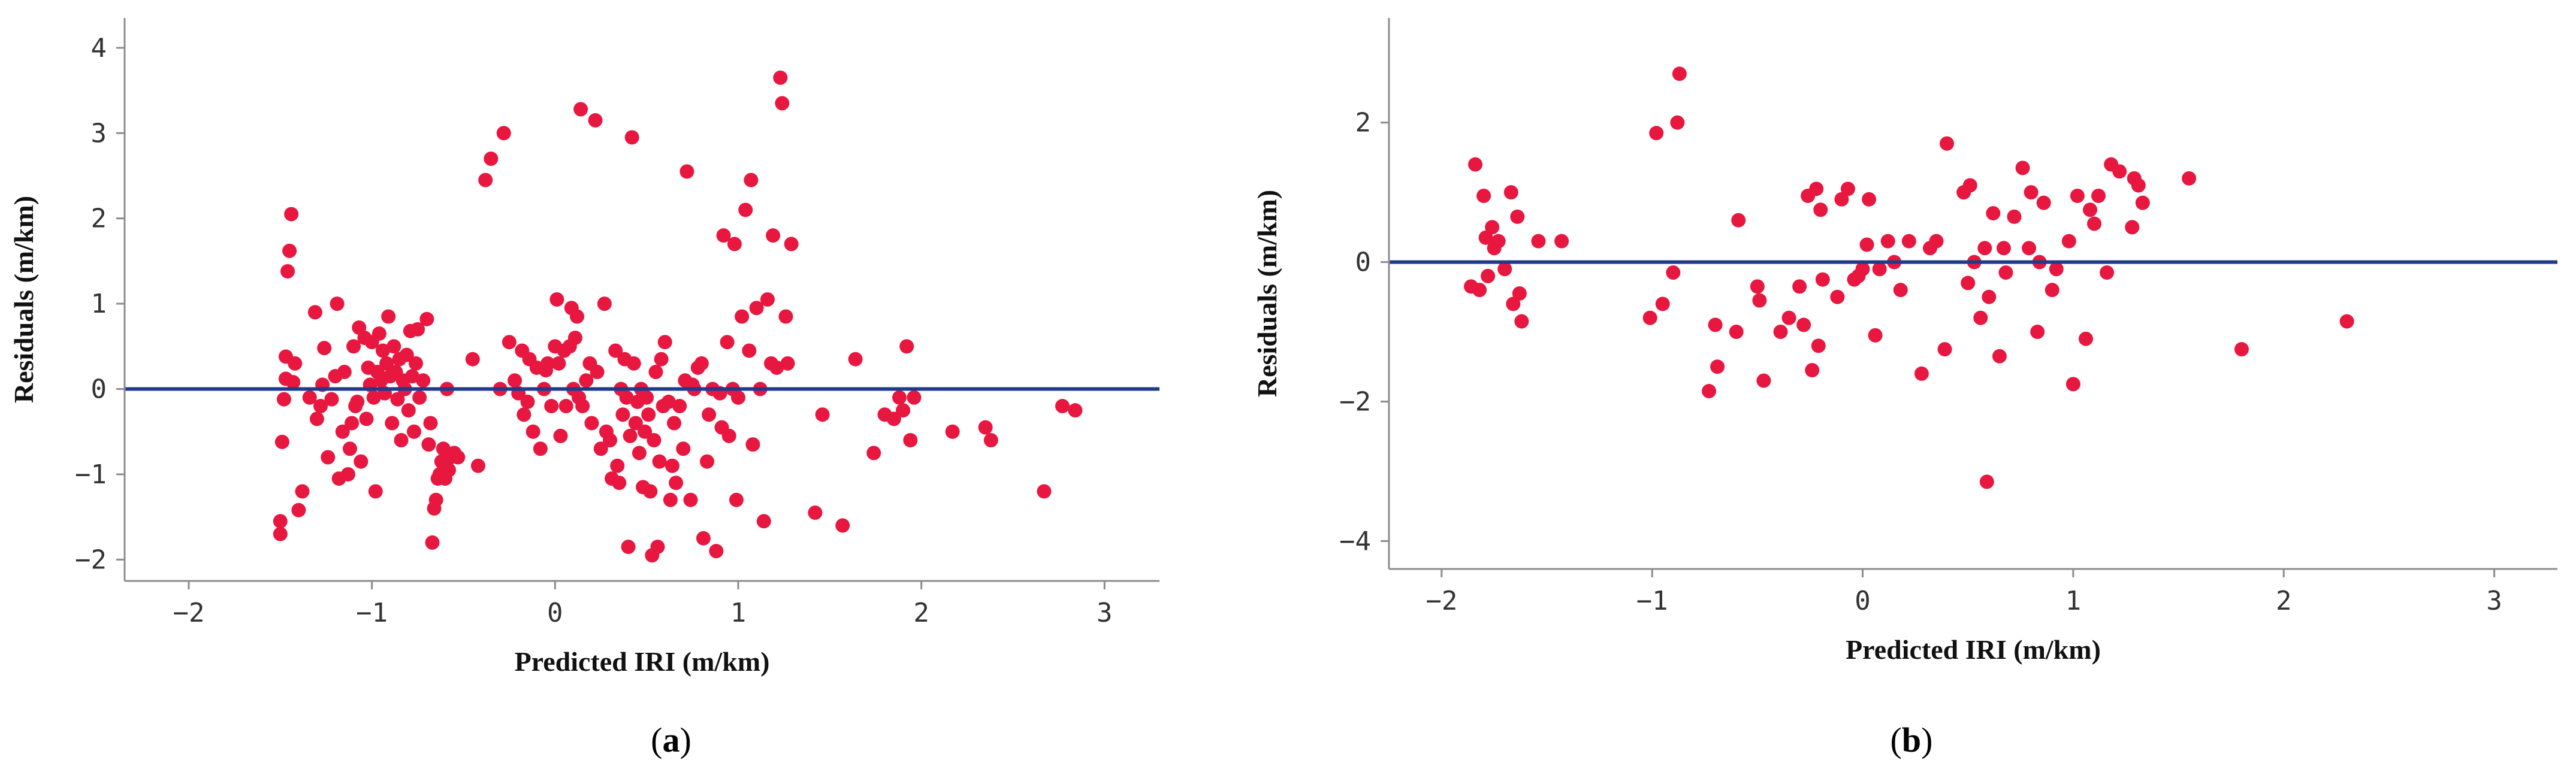 The image size is (2576, 766). I want to click on x-tick-label: 1, so click(739, 613).